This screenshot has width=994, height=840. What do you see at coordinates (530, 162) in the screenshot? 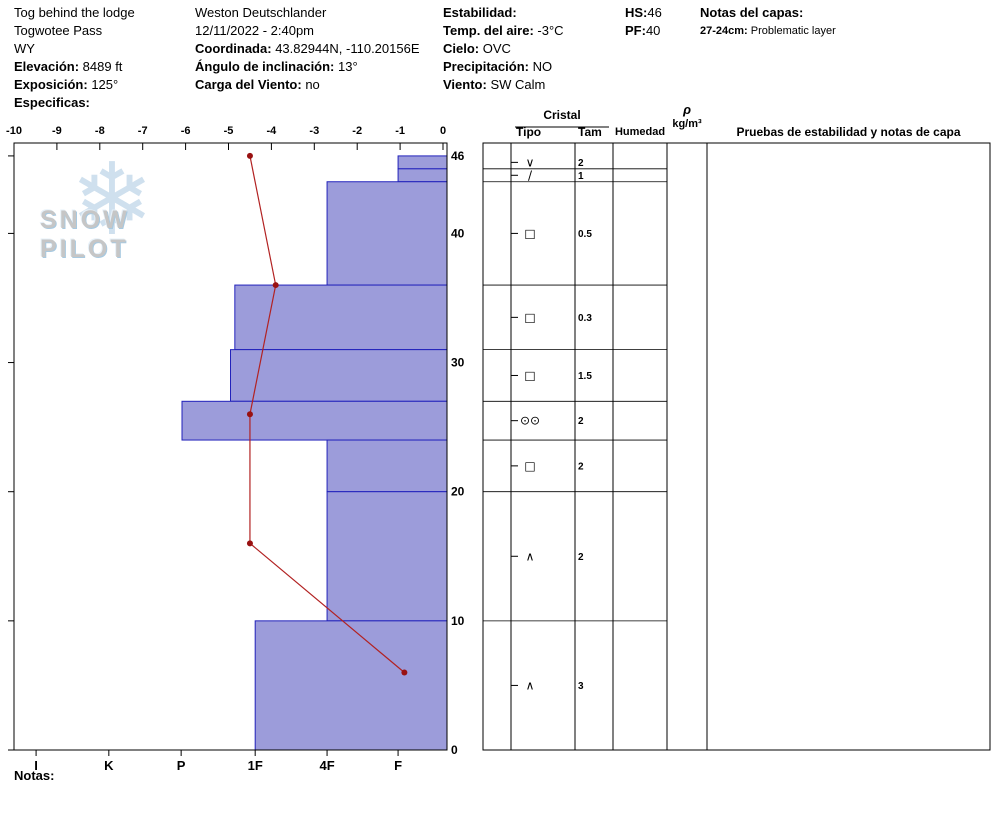
I see `grain-type-symbol: ∨` at bounding box center [530, 162].